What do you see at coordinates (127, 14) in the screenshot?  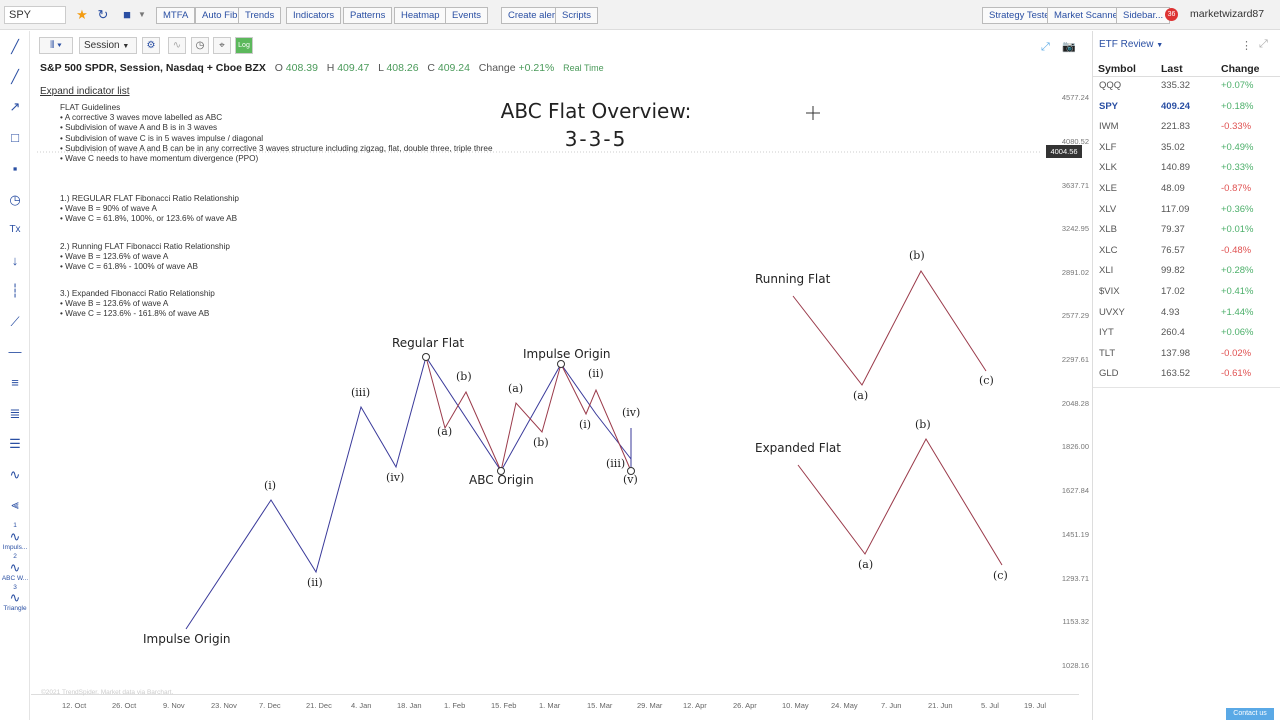 I see `chart-type-icon: ■` at bounding box center [127, 14].